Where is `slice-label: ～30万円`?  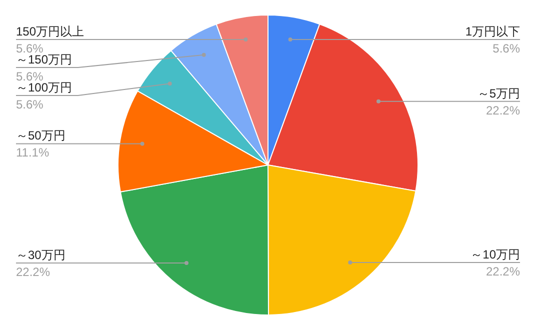 slice-label: ～30万円 is located at coordinates (41, 255).